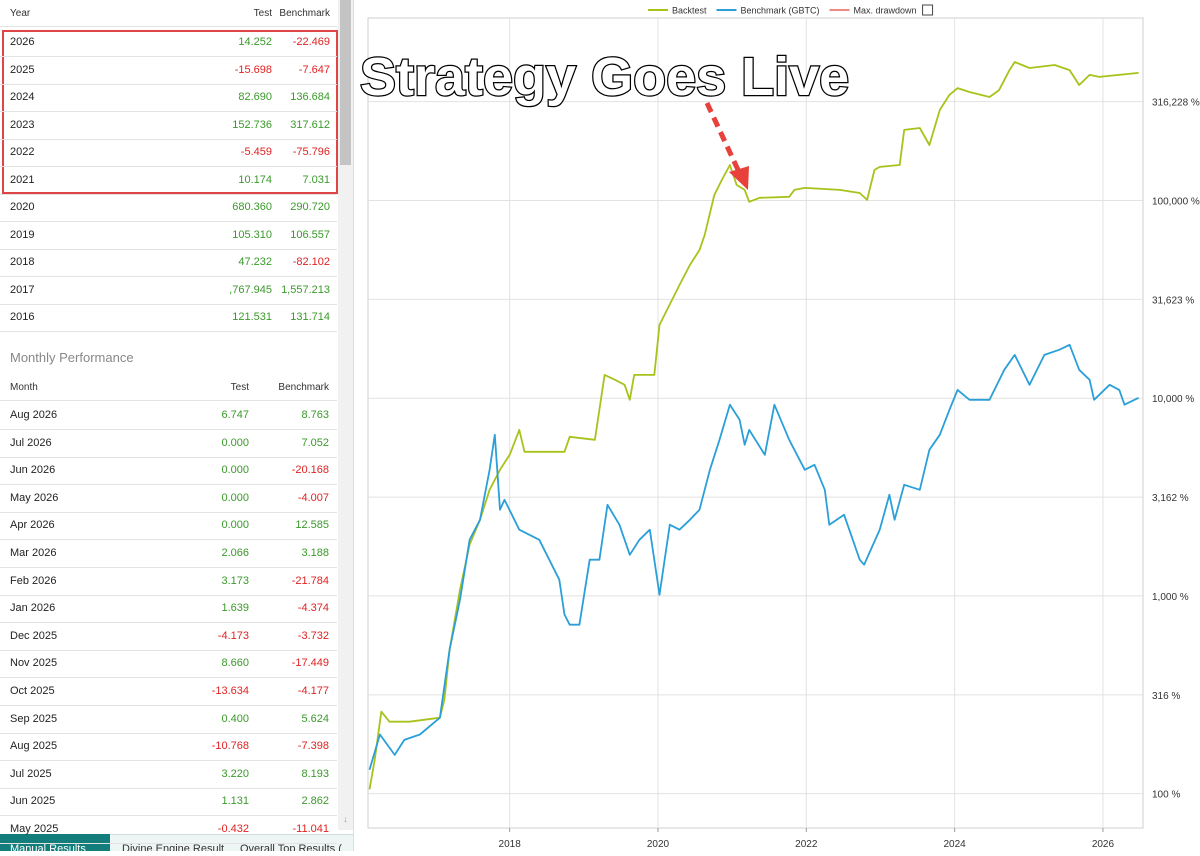 This screenshot has width=1200, height=856. What do you see at coordinates (928, 10) in the screenshot?
I see `legend-checkbox` at bounding box center [928, 10].